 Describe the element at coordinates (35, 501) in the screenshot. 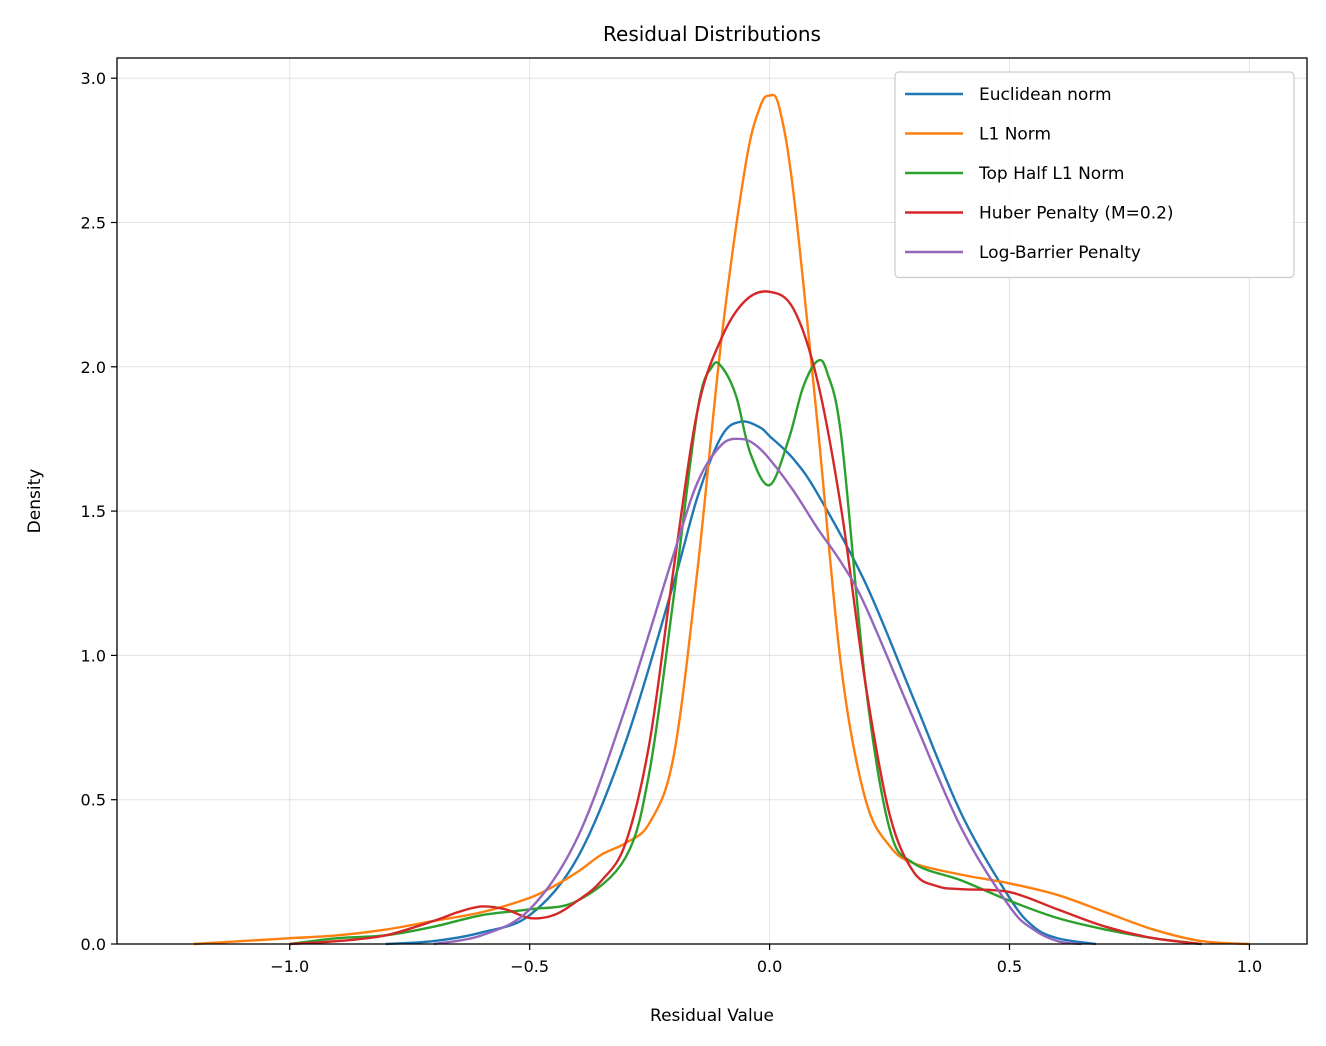

I see `y-axis-label: Density` at that location.